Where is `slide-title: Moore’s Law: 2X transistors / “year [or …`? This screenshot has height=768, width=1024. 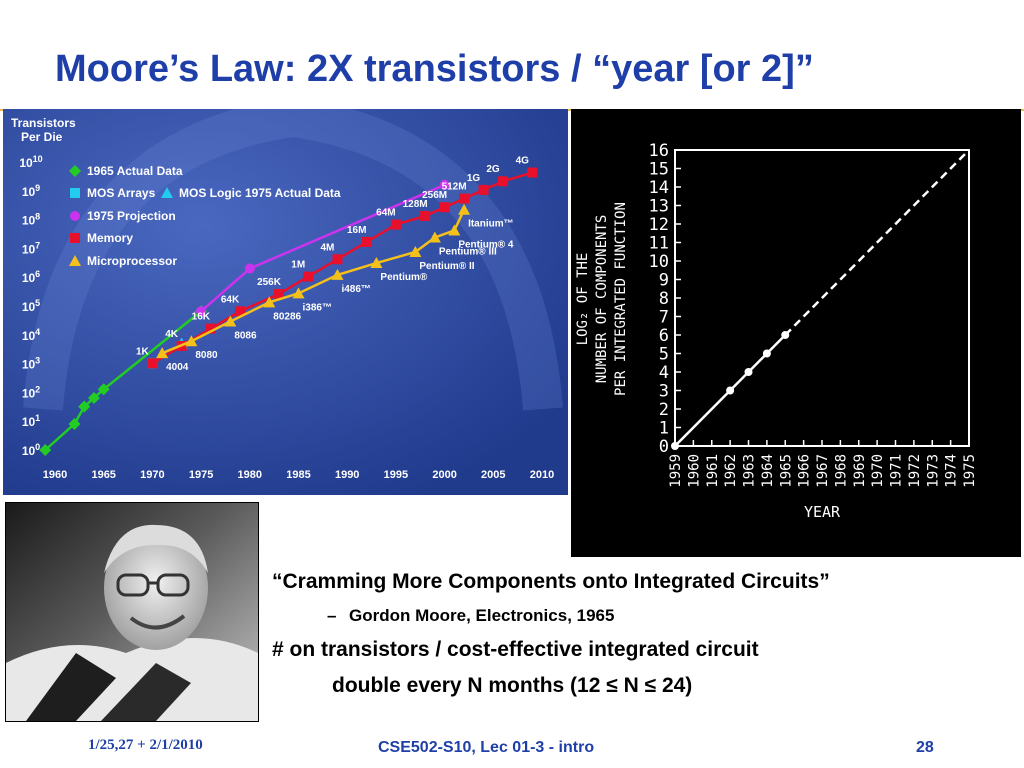
slide-title: Moore’s Law: 2X transistors / “year [or … is located at coordinates (434, 69).